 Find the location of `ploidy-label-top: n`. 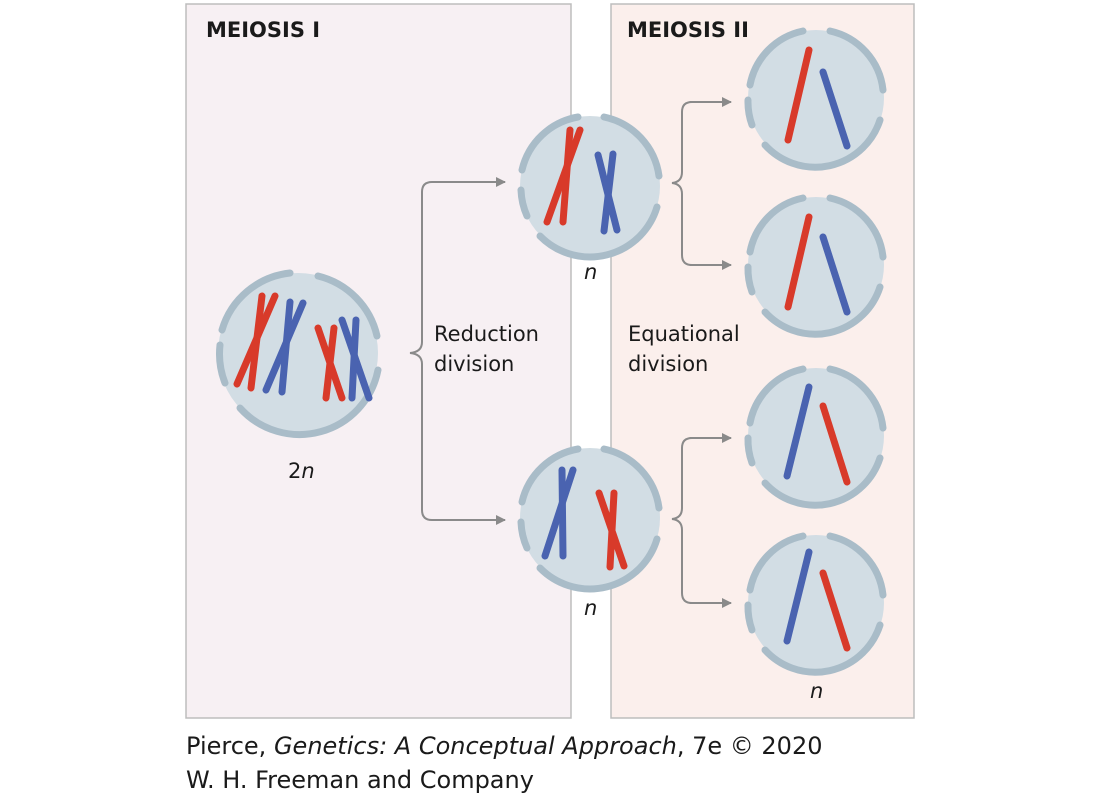

ploidy-label-top: n is located at coordinates (590, 272).